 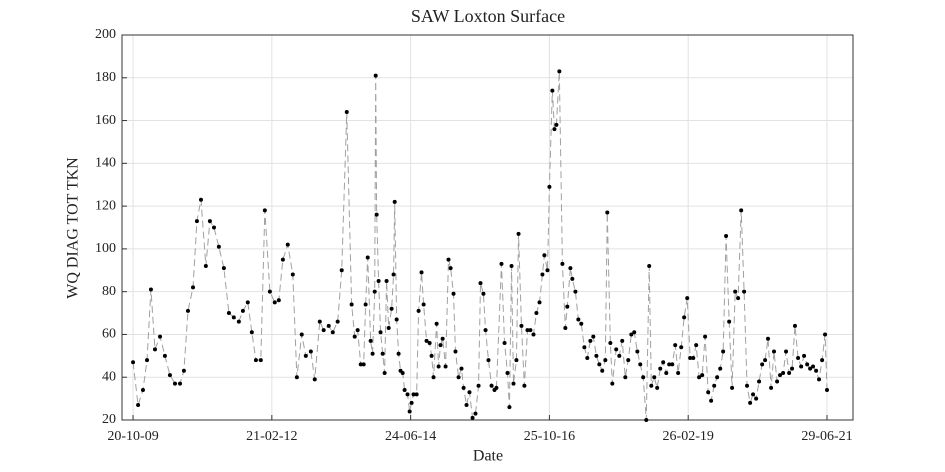 I want to click on y-tick-label: 200, so click(x=105, y=34).